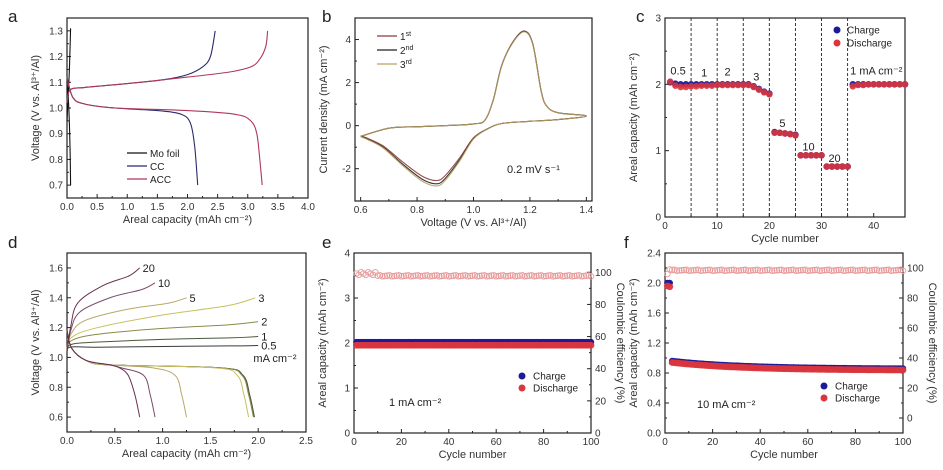 The height and width of the screenshot is (470, 943). I want to click on x-tick-label: 0.5, so click(97, 207).